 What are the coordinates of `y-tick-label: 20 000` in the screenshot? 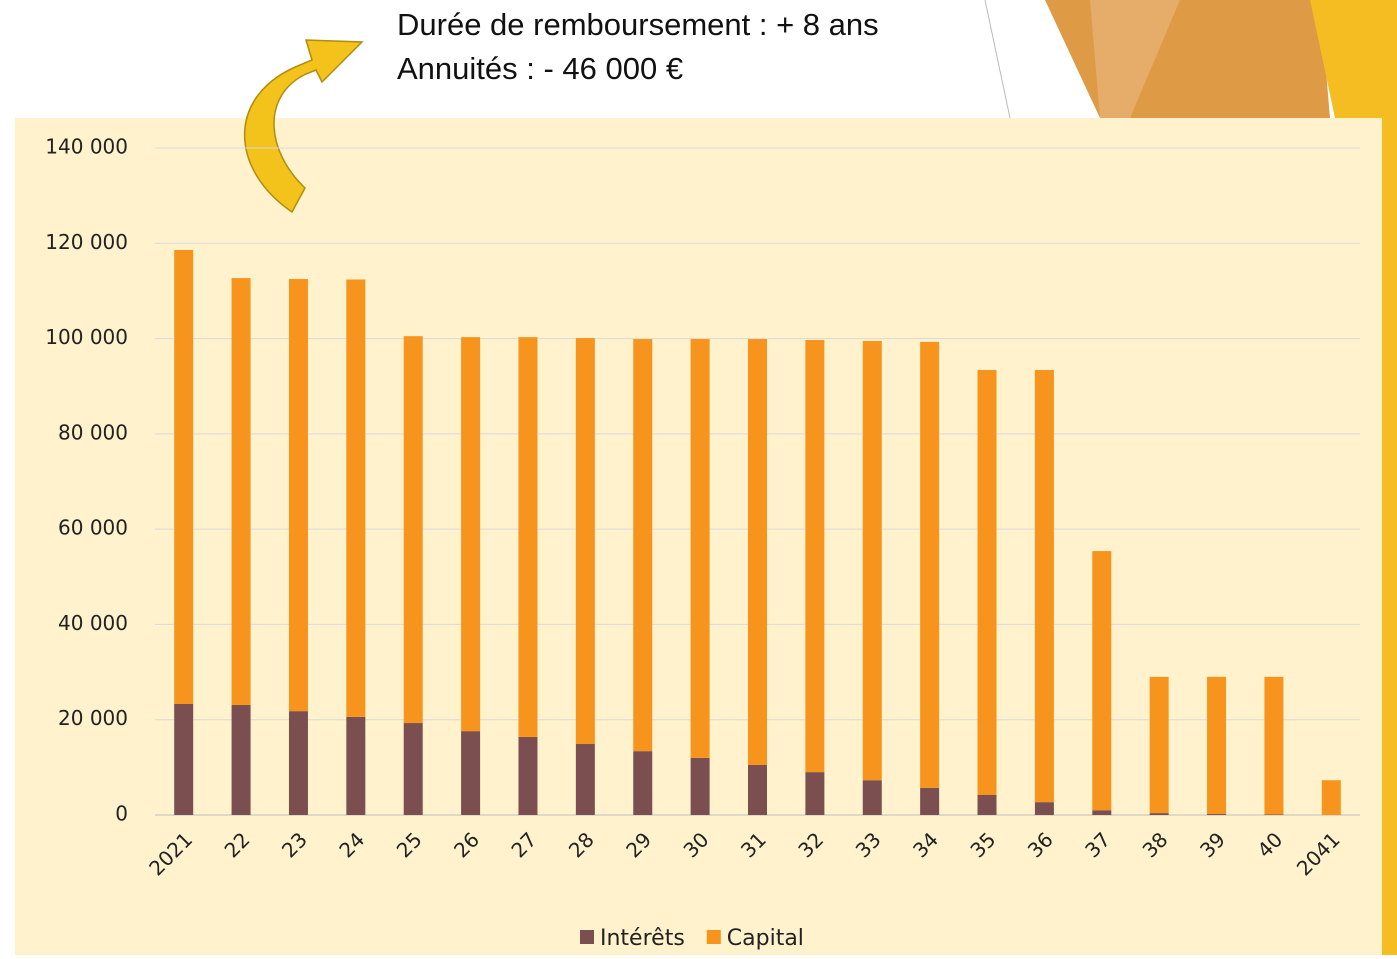 It's located at (93, 718).